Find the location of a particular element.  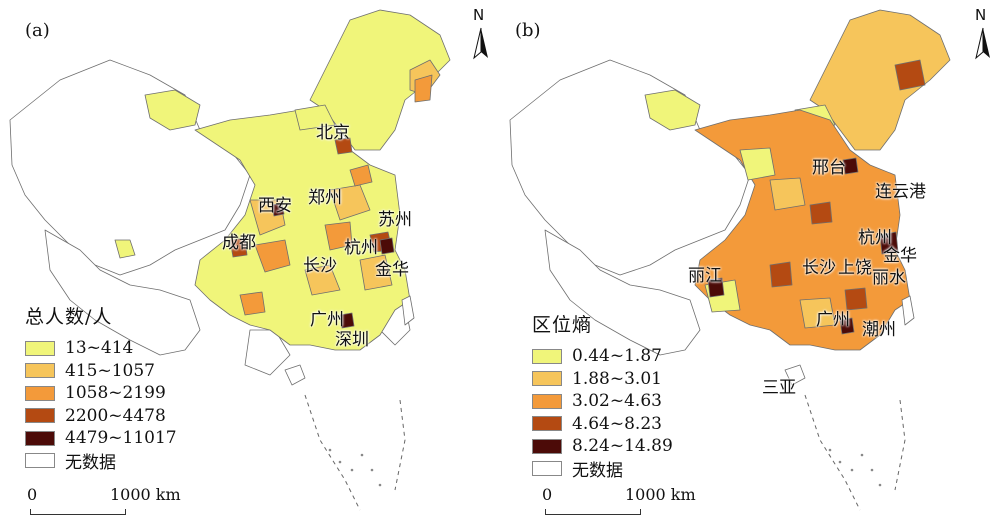

legend-item: 13~414 is located at coordinates (101, 348).